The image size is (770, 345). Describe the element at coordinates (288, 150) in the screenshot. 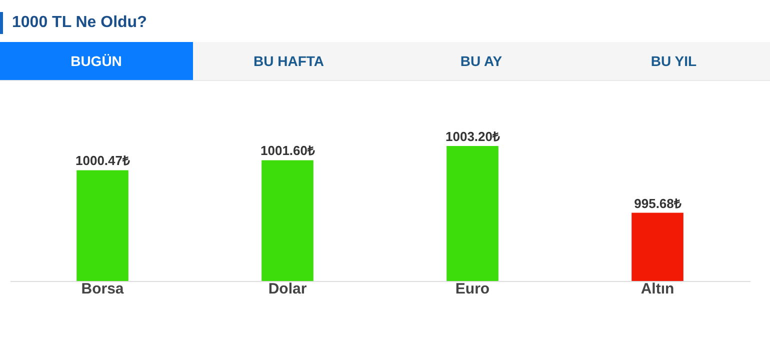

I see `data-label: 1001.60₺` at that location.